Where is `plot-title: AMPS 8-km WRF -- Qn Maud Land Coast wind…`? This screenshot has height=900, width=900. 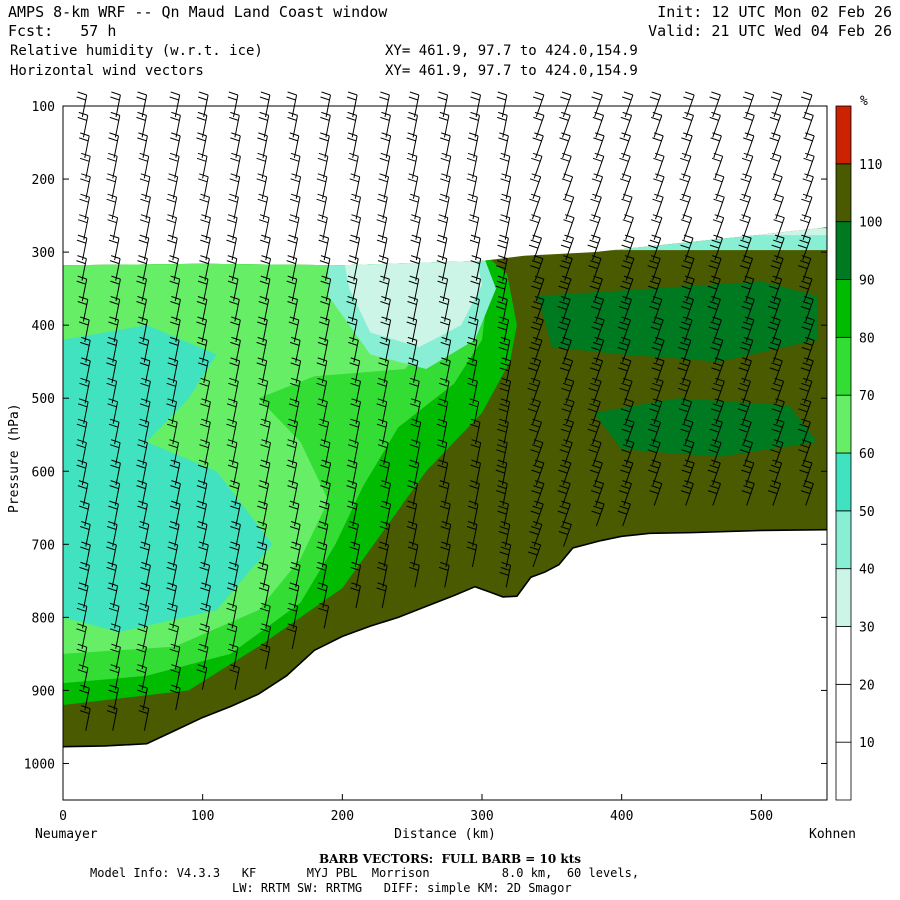 plot-title: AMPS 8-km WRF -- Qn Maud Land Coast wind… is located at coordinates (198, 12).